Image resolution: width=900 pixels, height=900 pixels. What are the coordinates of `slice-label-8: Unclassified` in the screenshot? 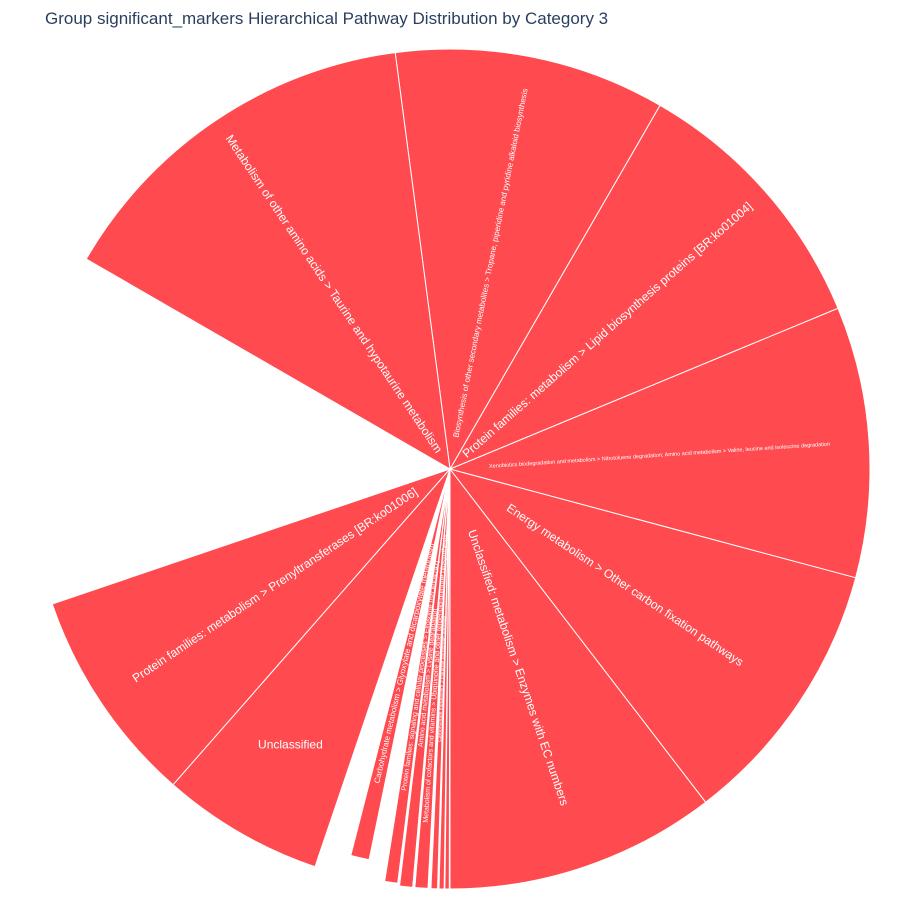 It's located at (290, 745).